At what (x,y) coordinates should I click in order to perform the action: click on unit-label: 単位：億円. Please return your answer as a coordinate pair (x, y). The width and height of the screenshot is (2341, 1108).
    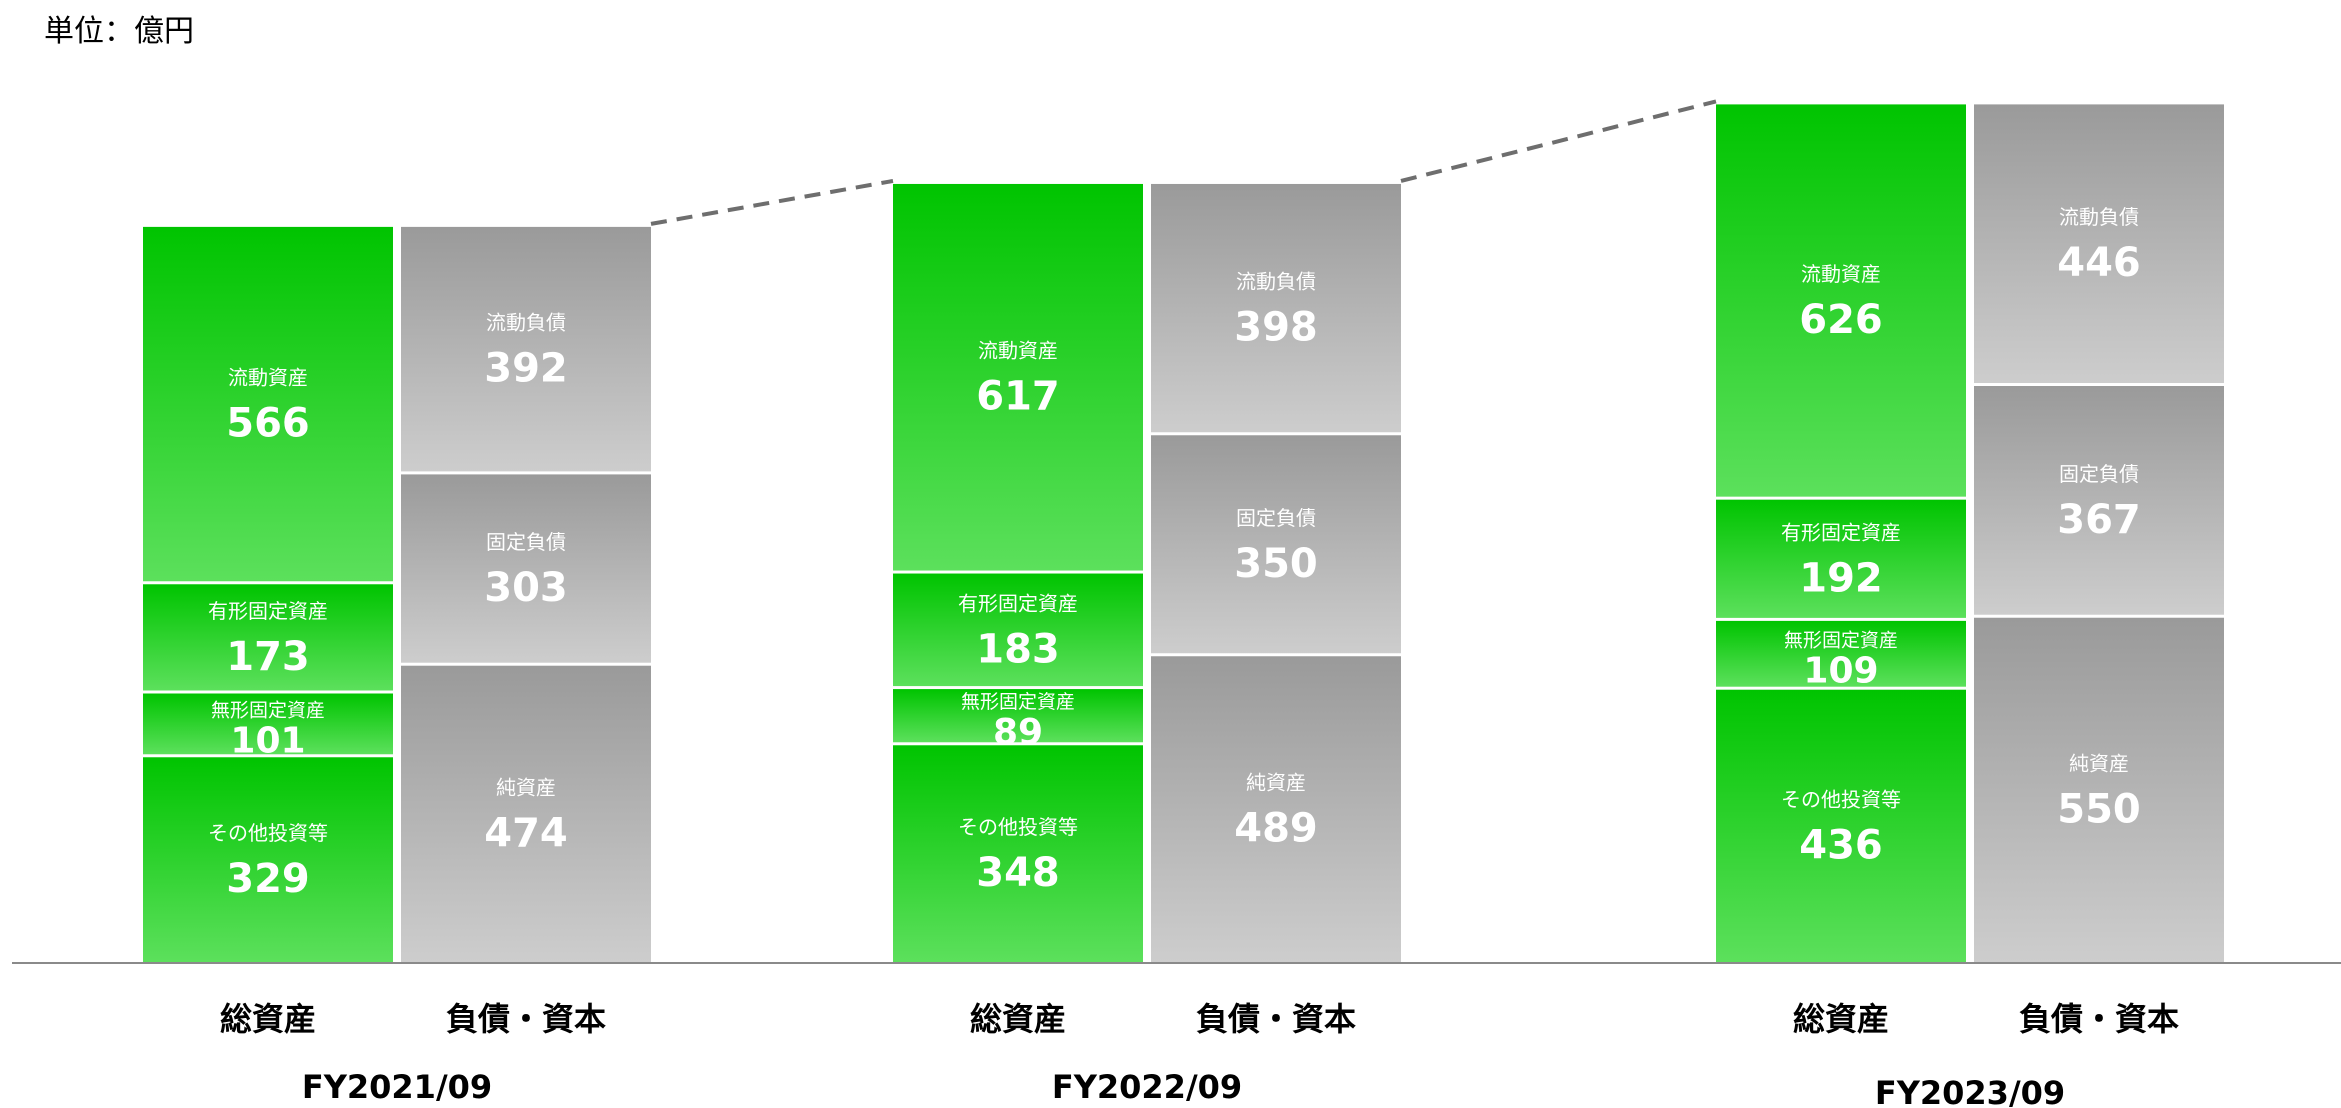
    Looking at the image, I should click on (119, 31).